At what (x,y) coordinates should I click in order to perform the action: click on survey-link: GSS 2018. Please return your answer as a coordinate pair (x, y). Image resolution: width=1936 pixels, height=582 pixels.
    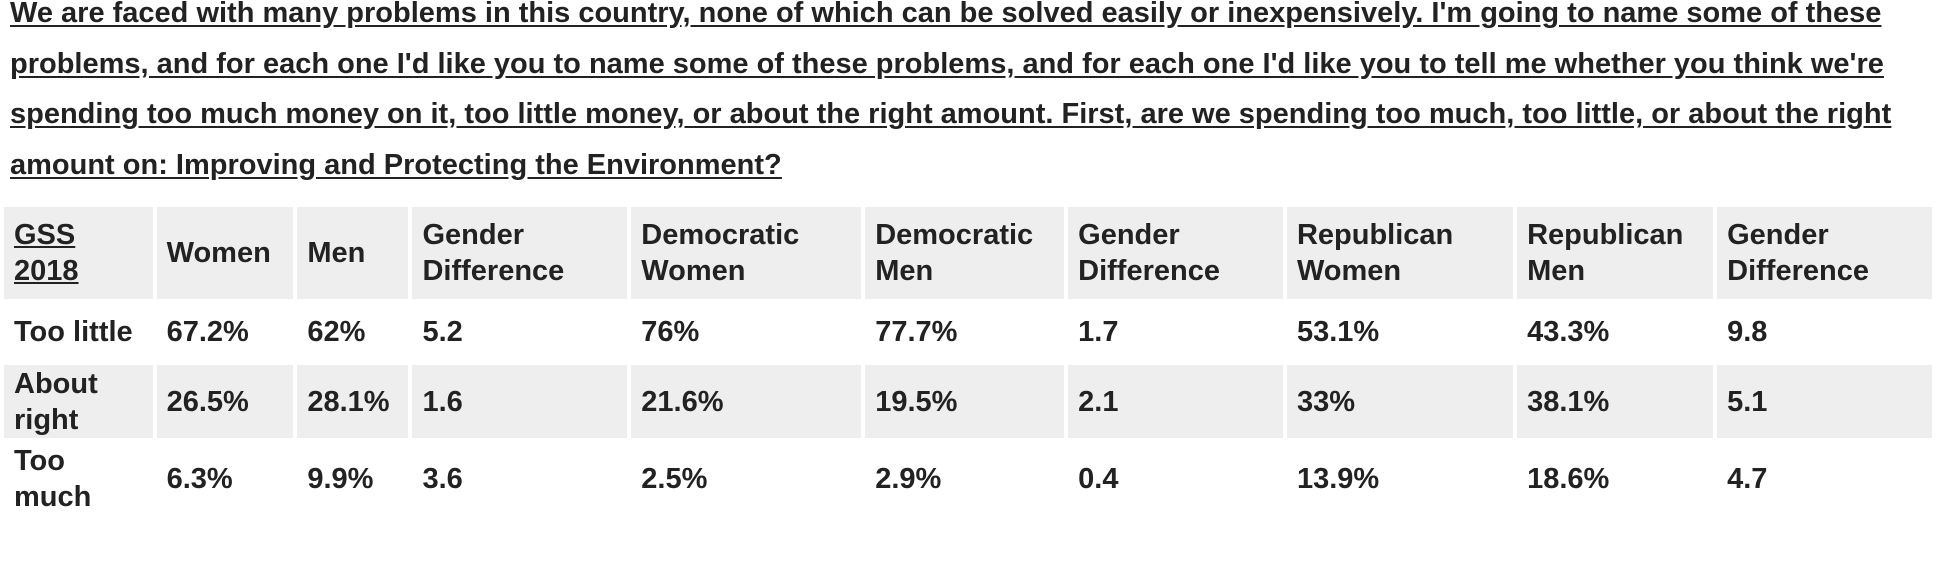
    Looking at the image, I should click on (46, 253).